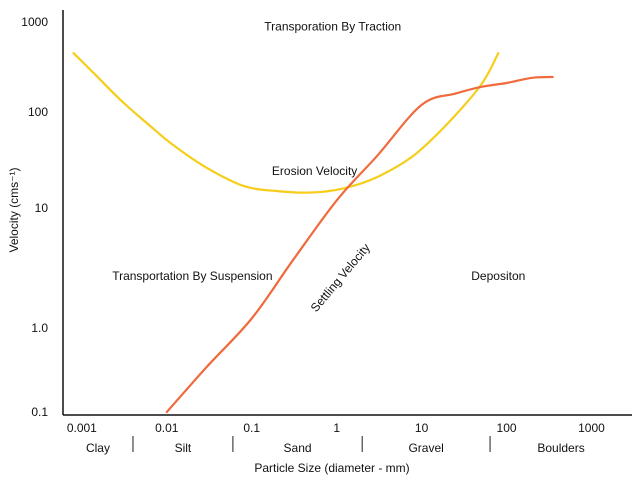 The height and width of the screenshot is (480, 639). Describe the element at coordinates (498, 276) in the screenshot. I see `annotation-depositon: Depositon` at that location.